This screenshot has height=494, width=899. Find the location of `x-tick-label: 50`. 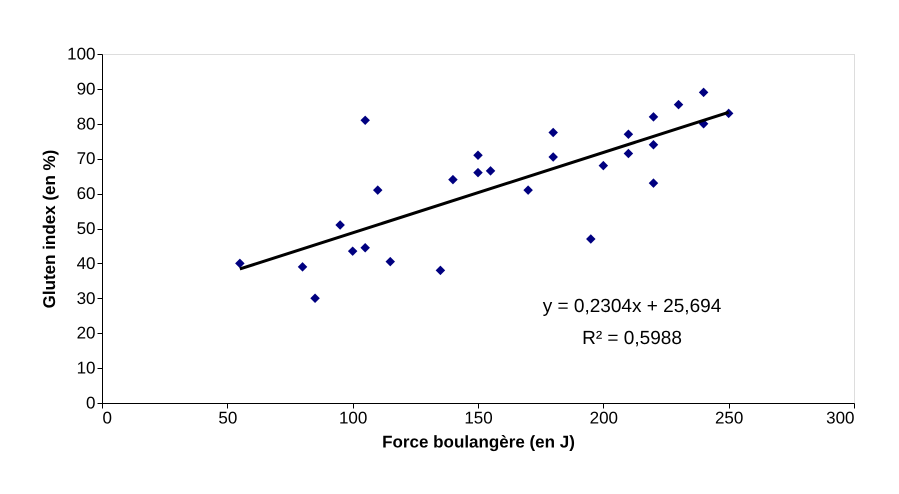

x-tick-label: 50 is located at coordinates (228, 418).